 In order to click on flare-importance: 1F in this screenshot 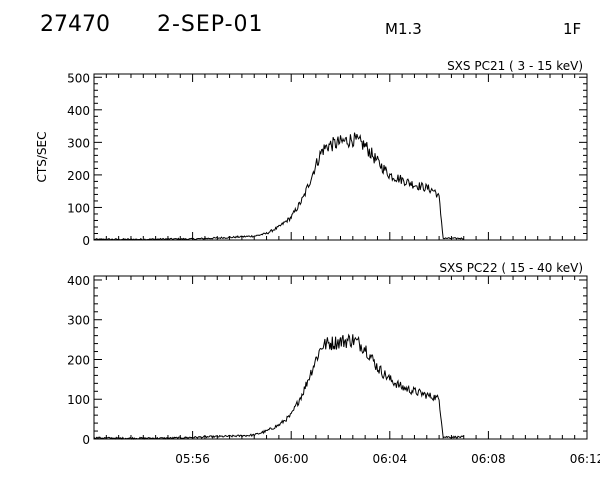, I will do `click(572, 29)`.